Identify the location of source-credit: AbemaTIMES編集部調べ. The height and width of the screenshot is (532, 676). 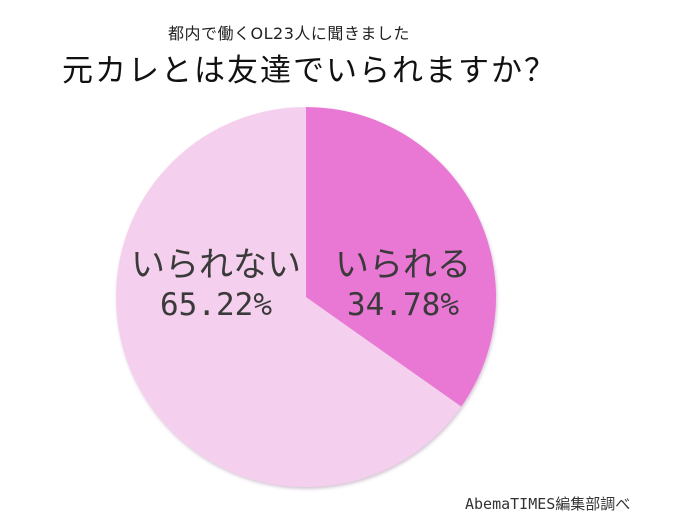
(548, 504).